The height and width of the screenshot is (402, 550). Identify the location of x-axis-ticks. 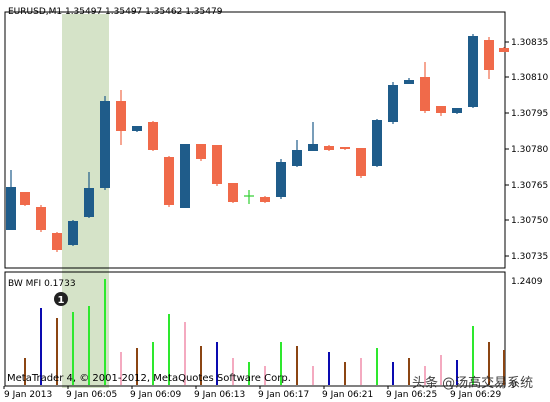
(228, 387).